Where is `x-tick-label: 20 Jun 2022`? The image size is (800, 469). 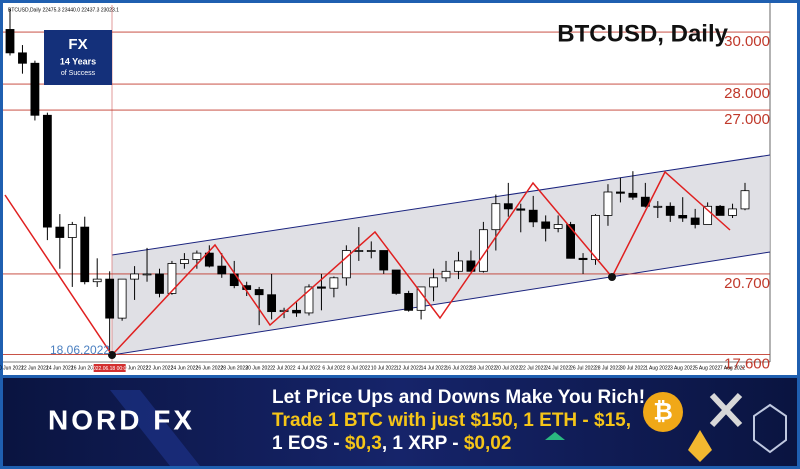
x-tick-label: 20 Jun 2022 is located at coordinates (135, 368).